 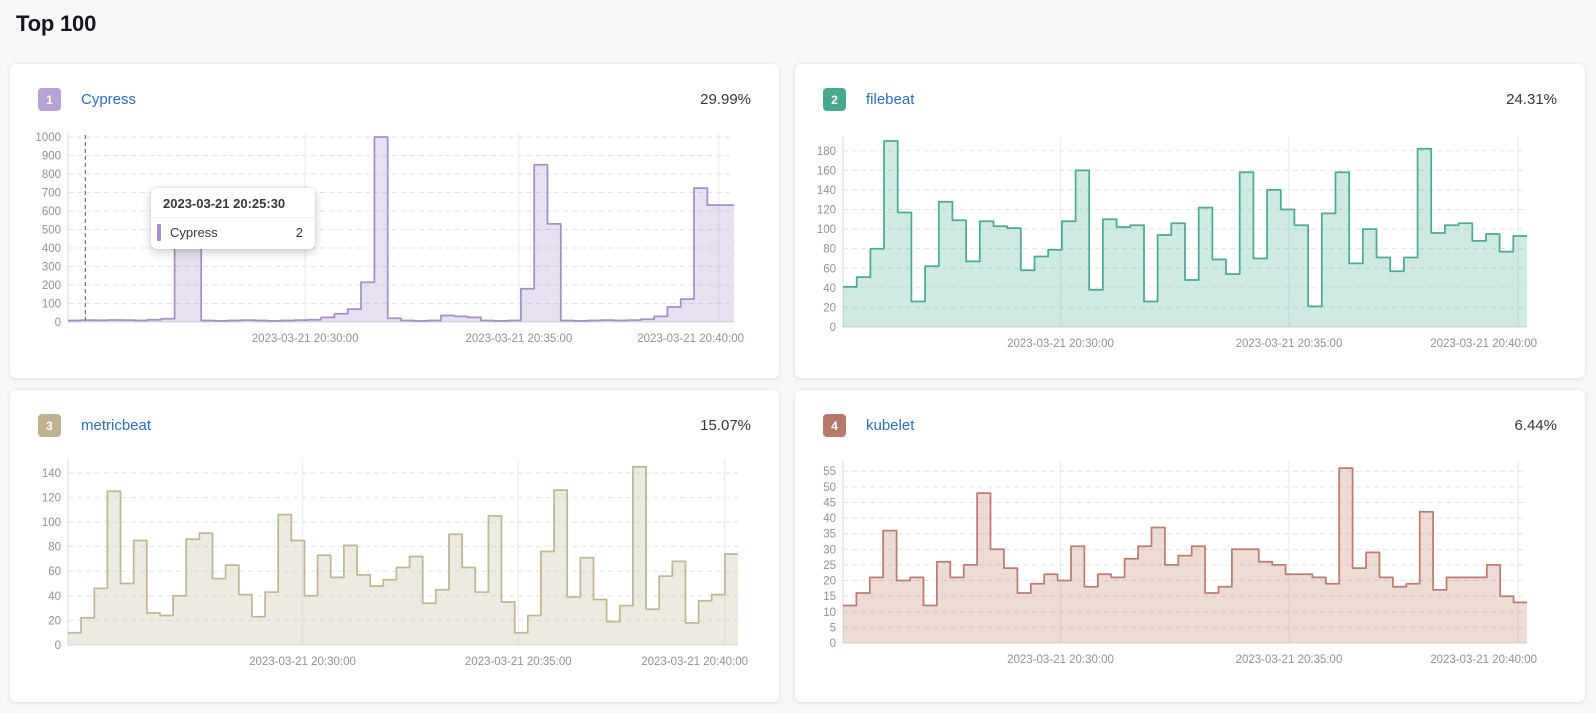 What do you see at coordinates (834, 425) in the screenshot?
I see `rank-badge: 4` at bounding box center [834, 425].